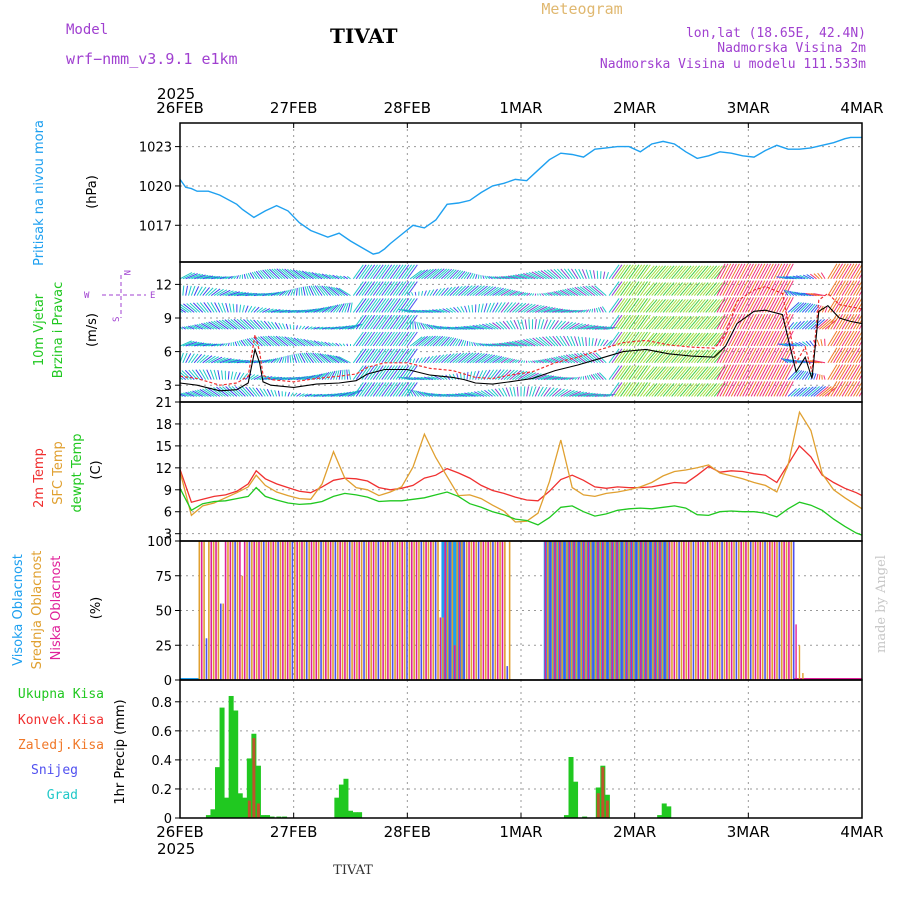  Describe the element at coordinates (77, 472) in the screenshot. I see `dewpt-ylabel: dewpt Temp` at that location.